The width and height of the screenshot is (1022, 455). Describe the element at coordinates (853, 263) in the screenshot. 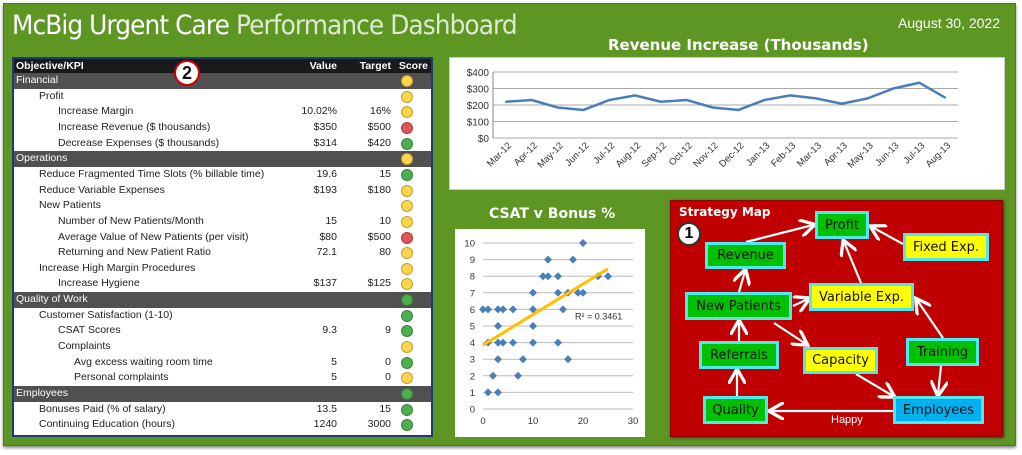

I see `arrow-variable-profit` at that location.